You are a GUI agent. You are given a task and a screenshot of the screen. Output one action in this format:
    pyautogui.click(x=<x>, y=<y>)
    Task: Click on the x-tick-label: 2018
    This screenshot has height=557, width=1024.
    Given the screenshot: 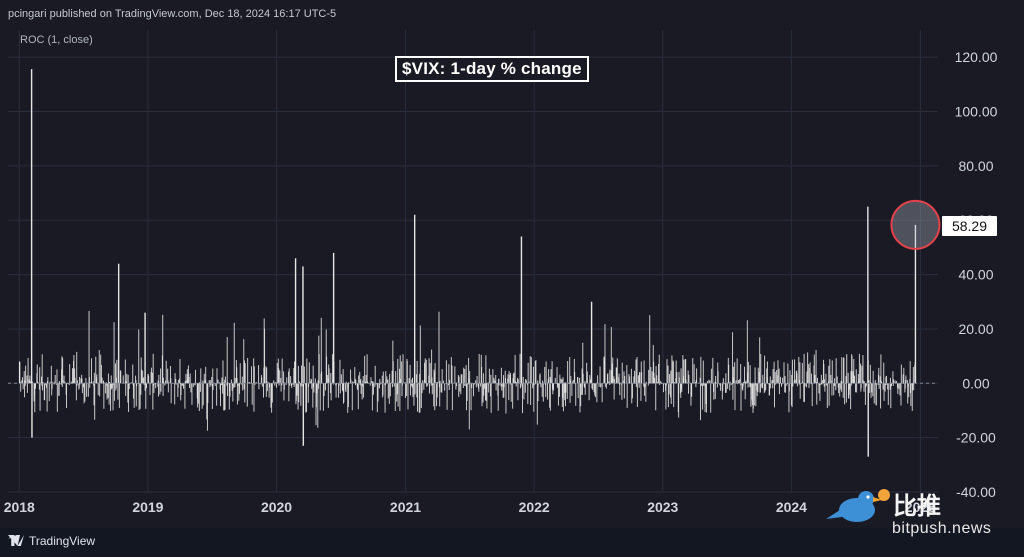 What is the action you would take?
    pyautogui.click(x=19, y=507)
    